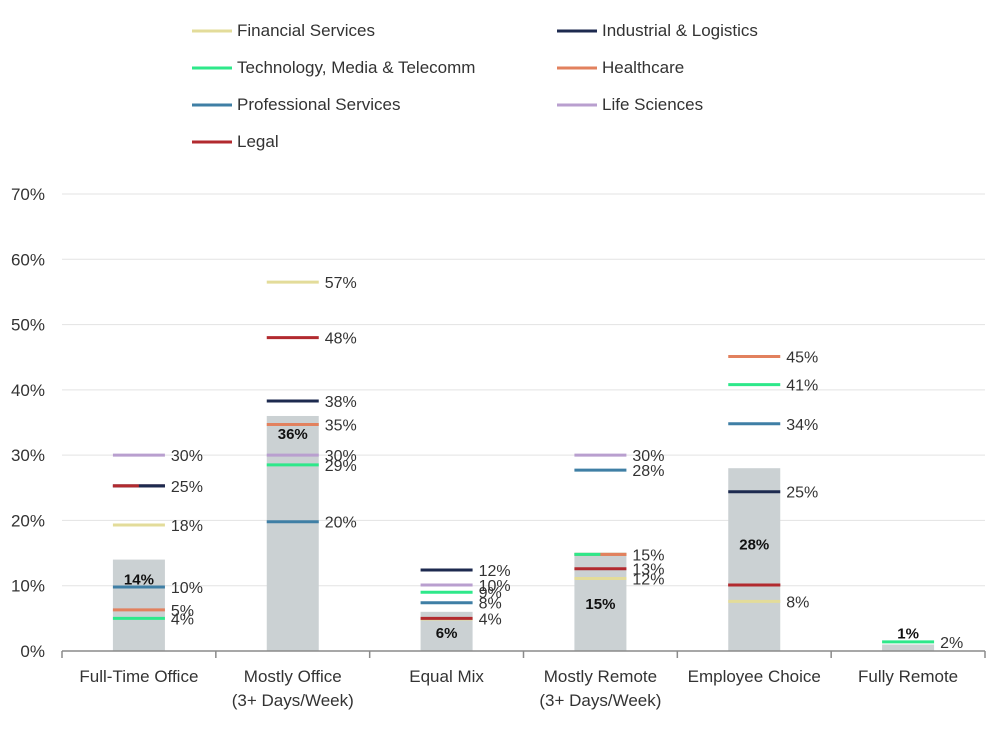  What do you see at coordinates (754, 545) in the screenshot?
I see `overall-bar-label: 28%` at bounding box center [754, 545].